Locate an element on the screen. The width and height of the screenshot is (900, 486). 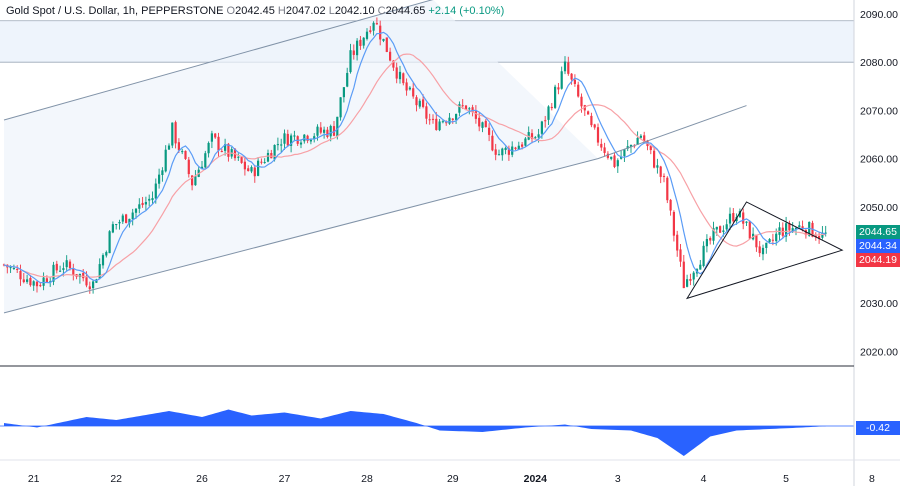
x-tick-label: 27 is located at coordinates (285, 479).